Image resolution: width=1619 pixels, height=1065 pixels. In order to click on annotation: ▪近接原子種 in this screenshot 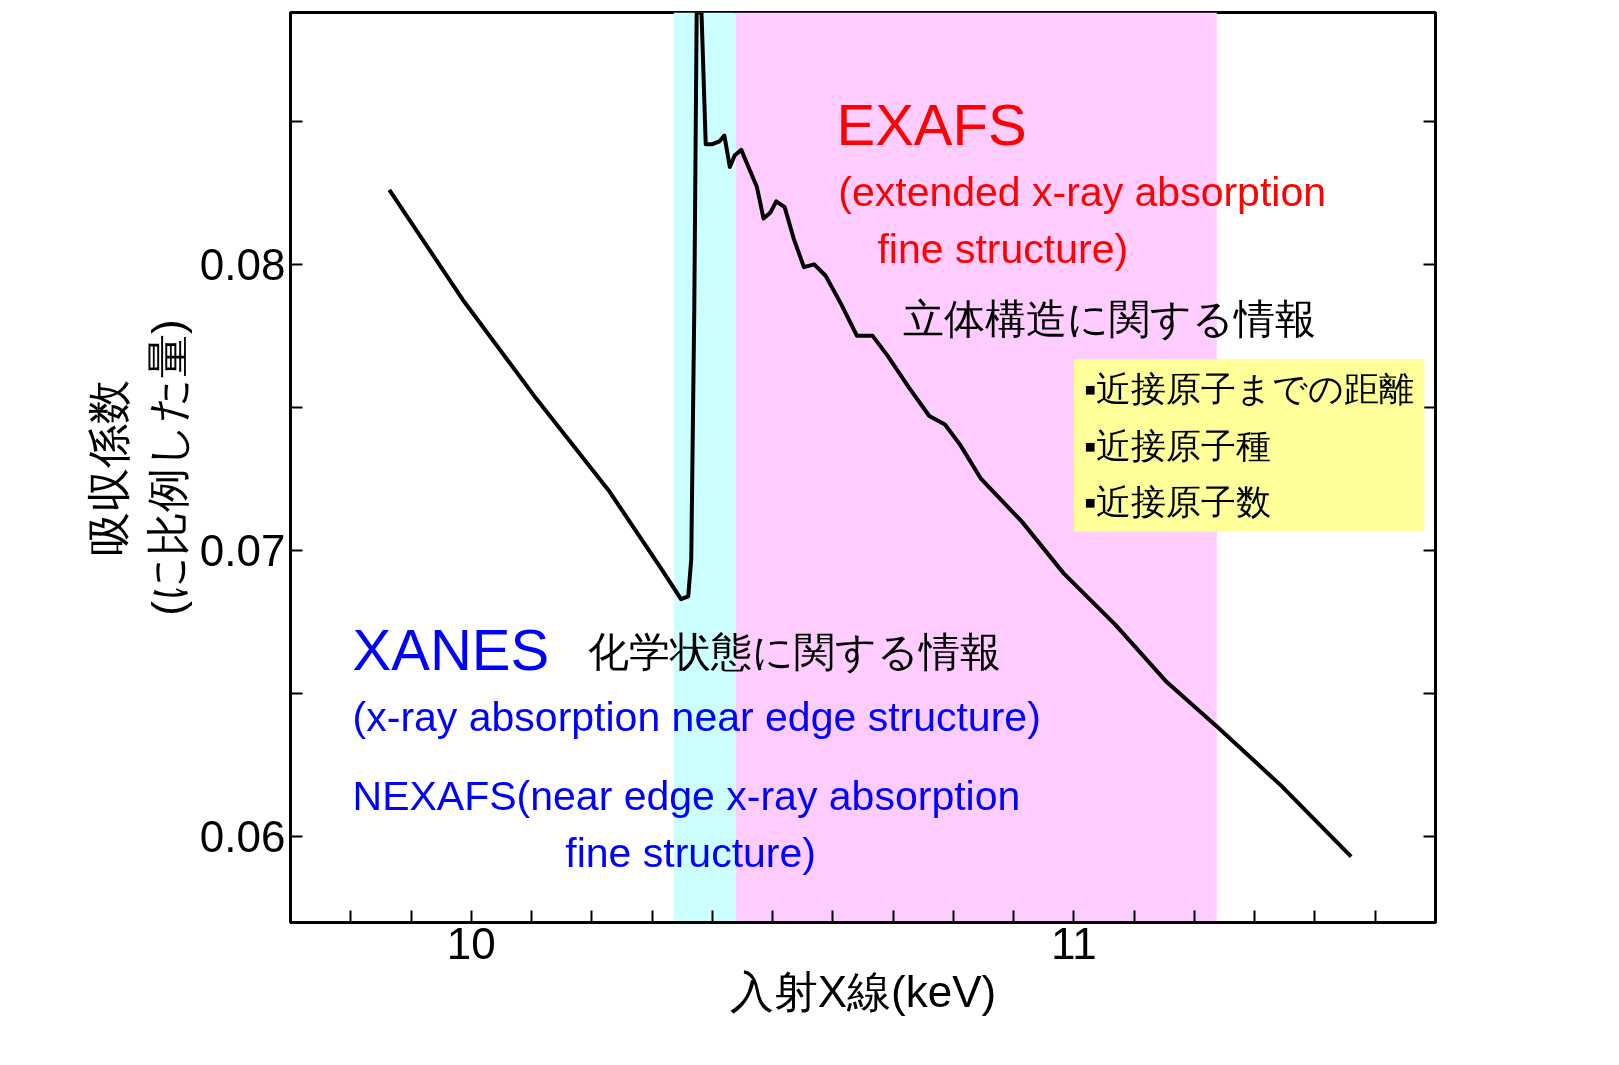, I will do `click(1177, 445)`.